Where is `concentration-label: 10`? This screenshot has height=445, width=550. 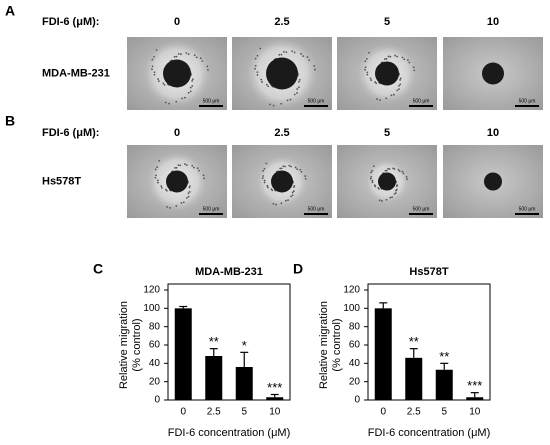
concentration-label: 10 is located at coordinates (493, 22).